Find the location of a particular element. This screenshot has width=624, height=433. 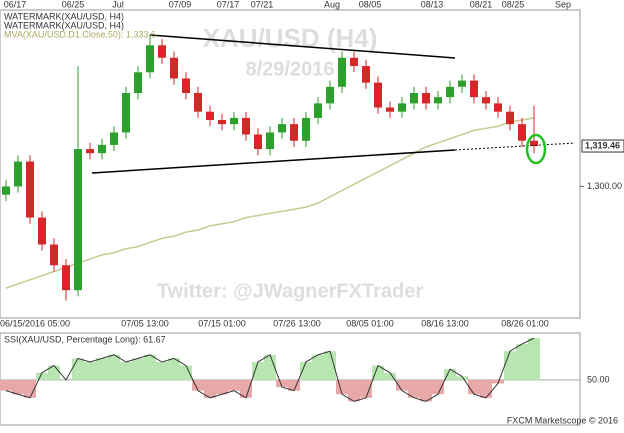

x-tick-label: 08/05 01:00 is located at coordinates (370, 323).